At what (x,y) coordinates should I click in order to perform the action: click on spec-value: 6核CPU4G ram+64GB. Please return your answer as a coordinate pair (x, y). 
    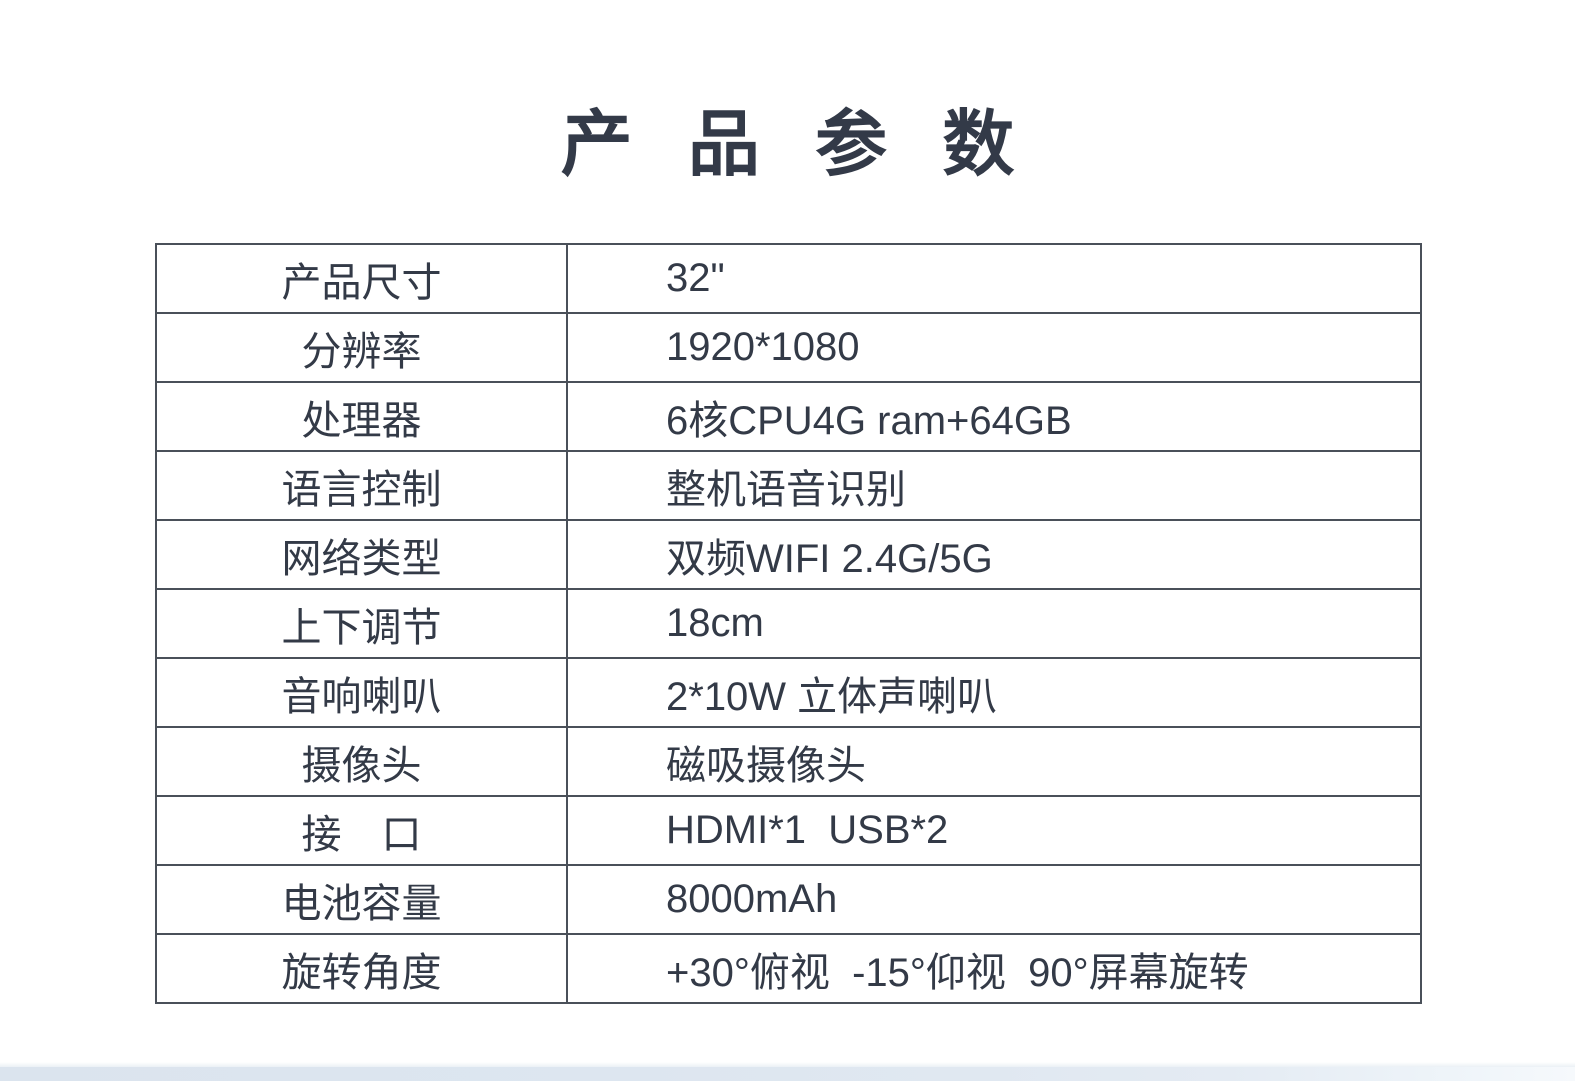
    Looking at the image, I should click on (994, 416).